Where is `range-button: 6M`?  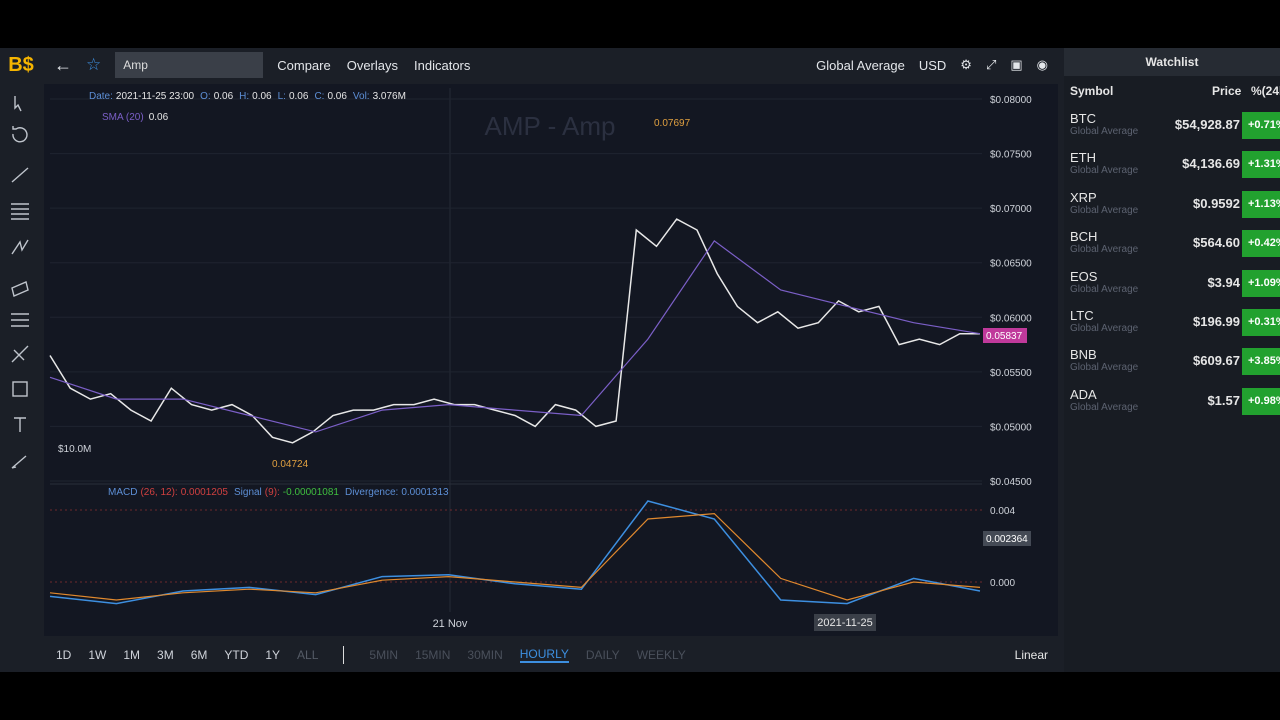 range-button: 6M is located at coordinates (199, 655).